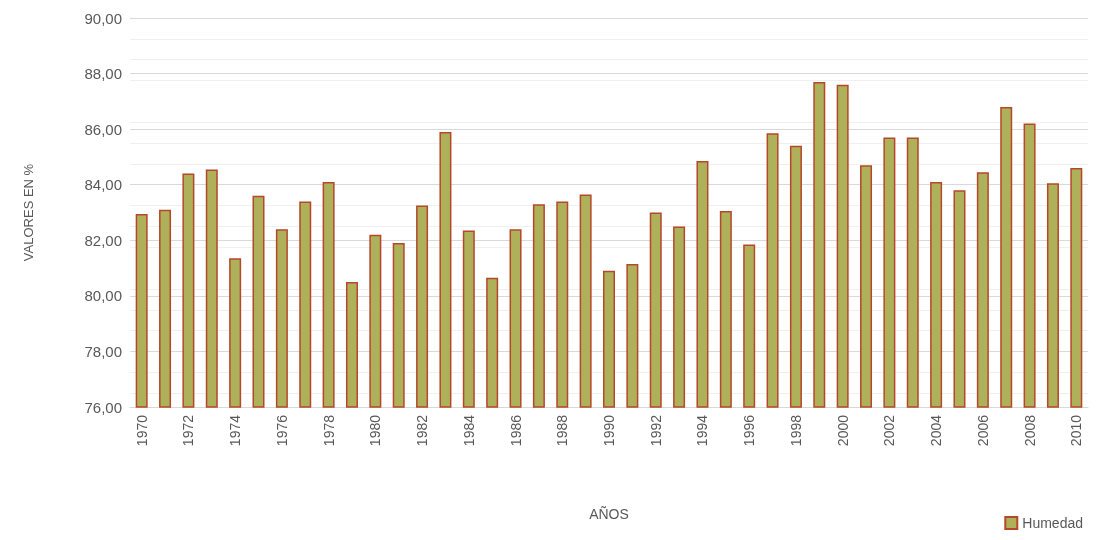  Describe the element at coordinates (702, 430) in the screenshot. I see `x-tick-label: 1994` at that location.